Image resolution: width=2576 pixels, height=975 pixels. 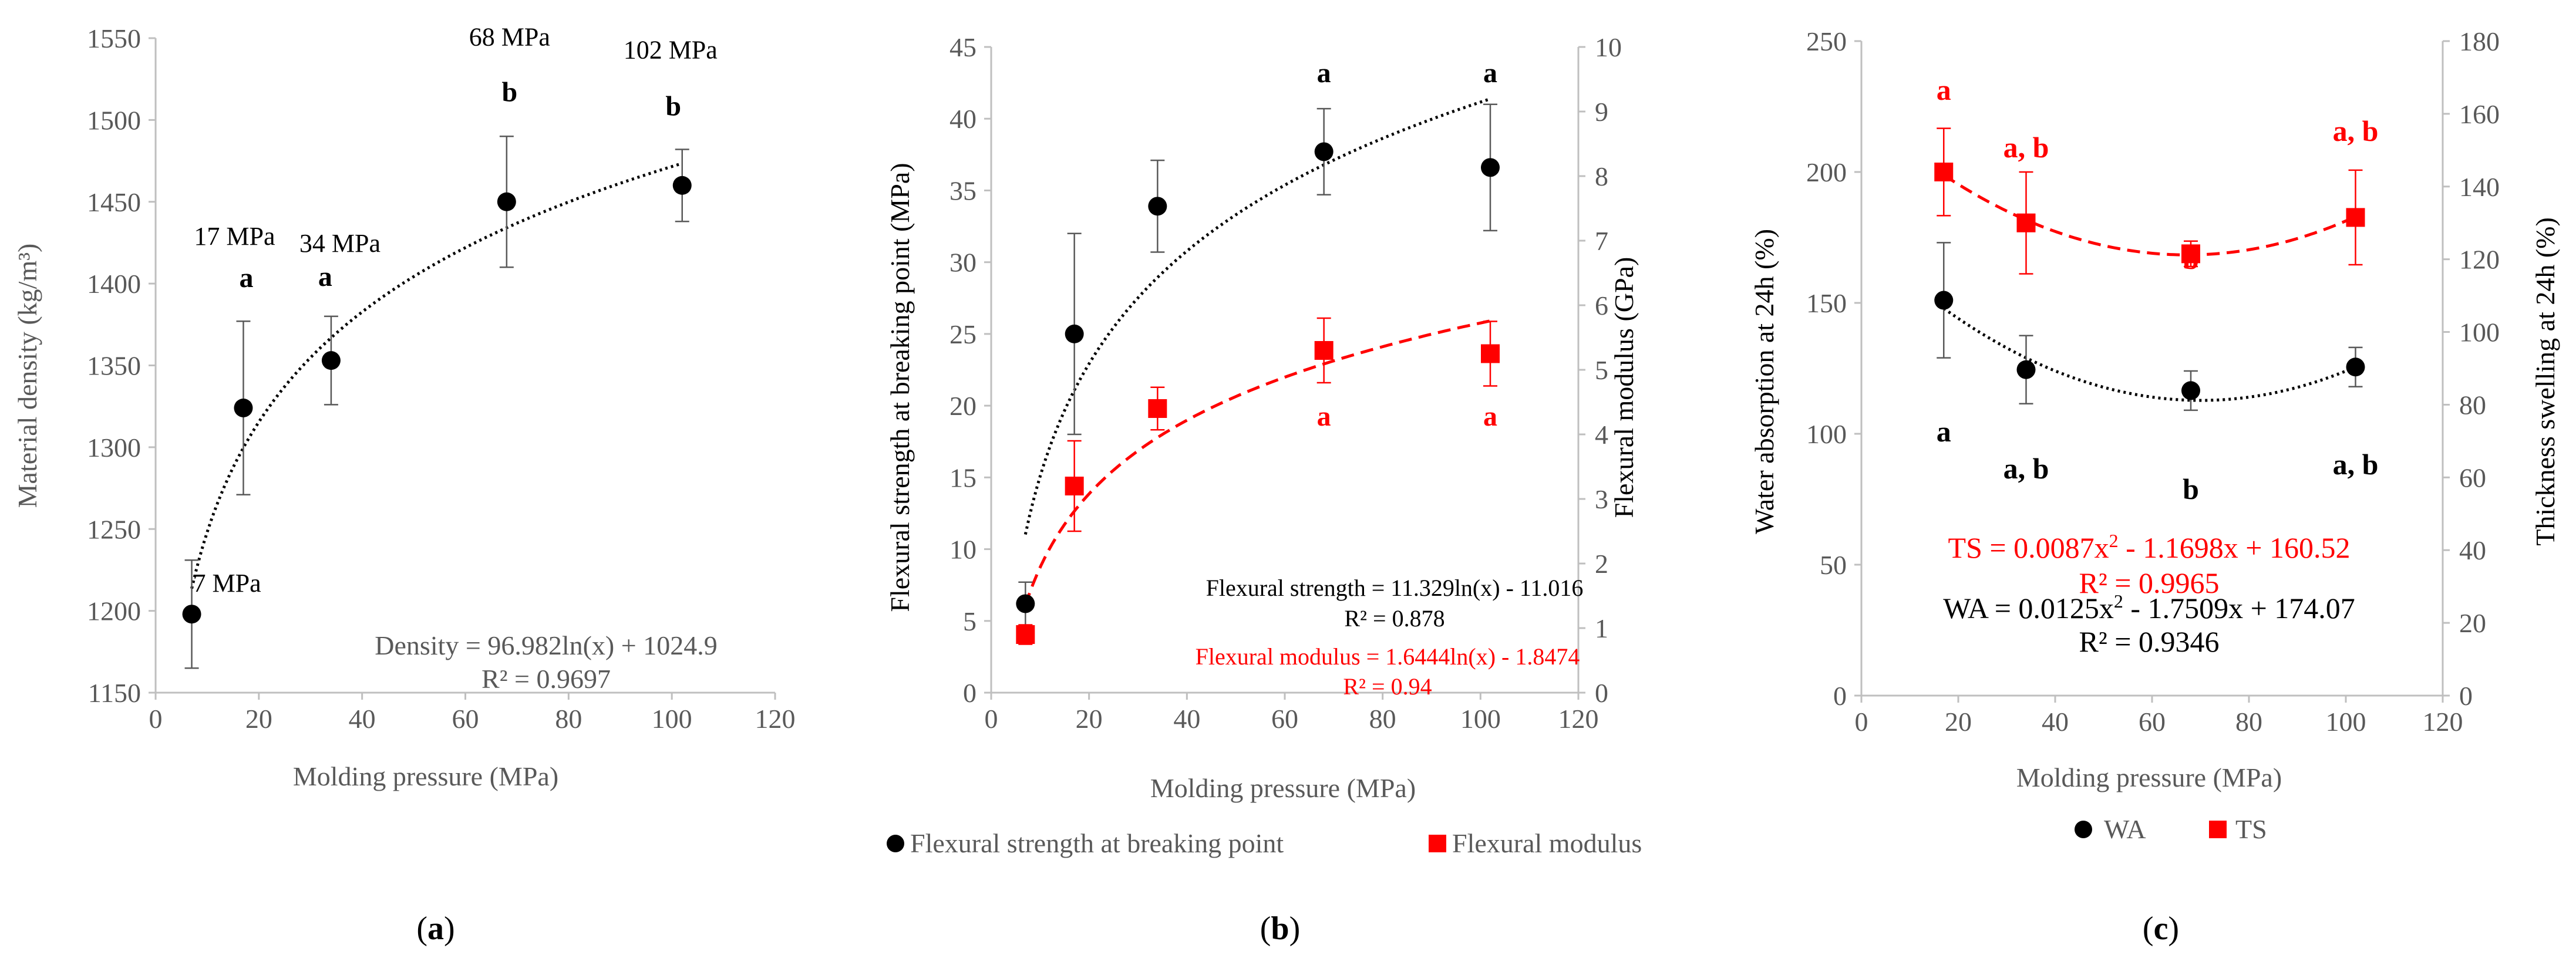 I want to click on equation-wa-line2: R² = 0.9346, so click(x=2149, y=641).